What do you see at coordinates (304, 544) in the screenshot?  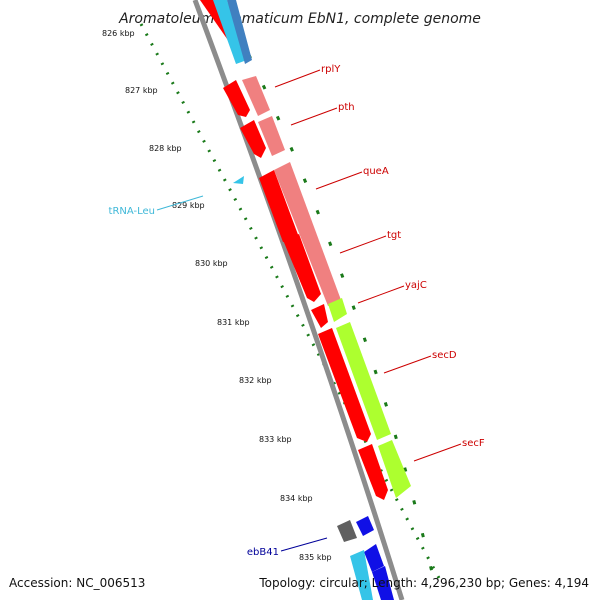 I see `leader-ebb41` at bounding box center [304, 544].